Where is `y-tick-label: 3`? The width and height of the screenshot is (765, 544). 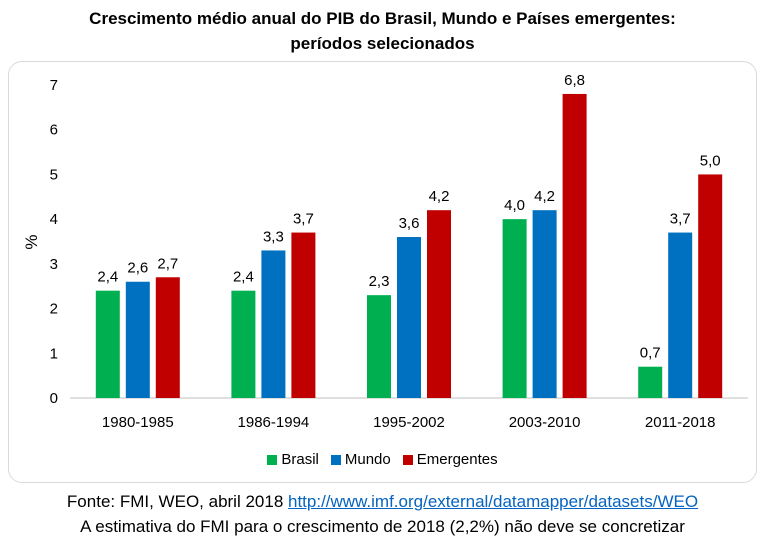
y-tick-label: 3 is located at coordinates (54, 264).